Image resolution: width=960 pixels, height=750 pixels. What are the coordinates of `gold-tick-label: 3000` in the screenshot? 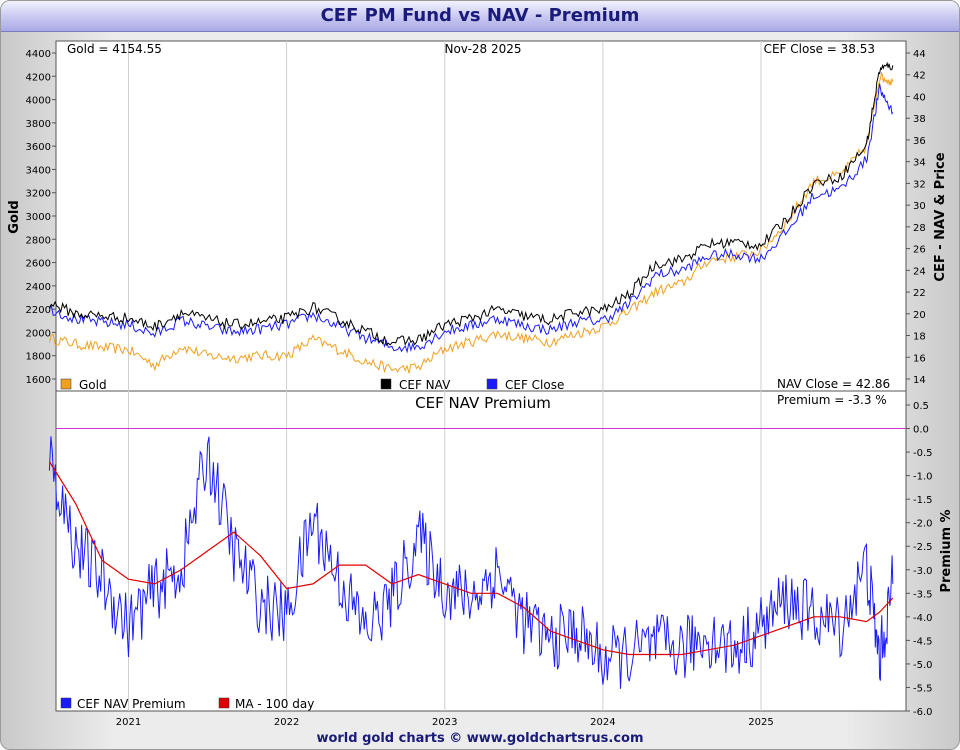 It's located at (38, 217).